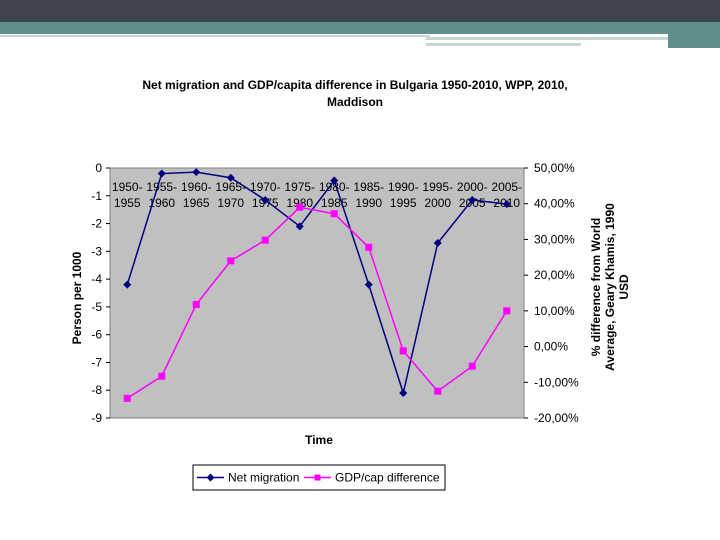 The image size is (720, 540). I want to click on legend: Net migration GDP/cap difference, so click(319, 477).